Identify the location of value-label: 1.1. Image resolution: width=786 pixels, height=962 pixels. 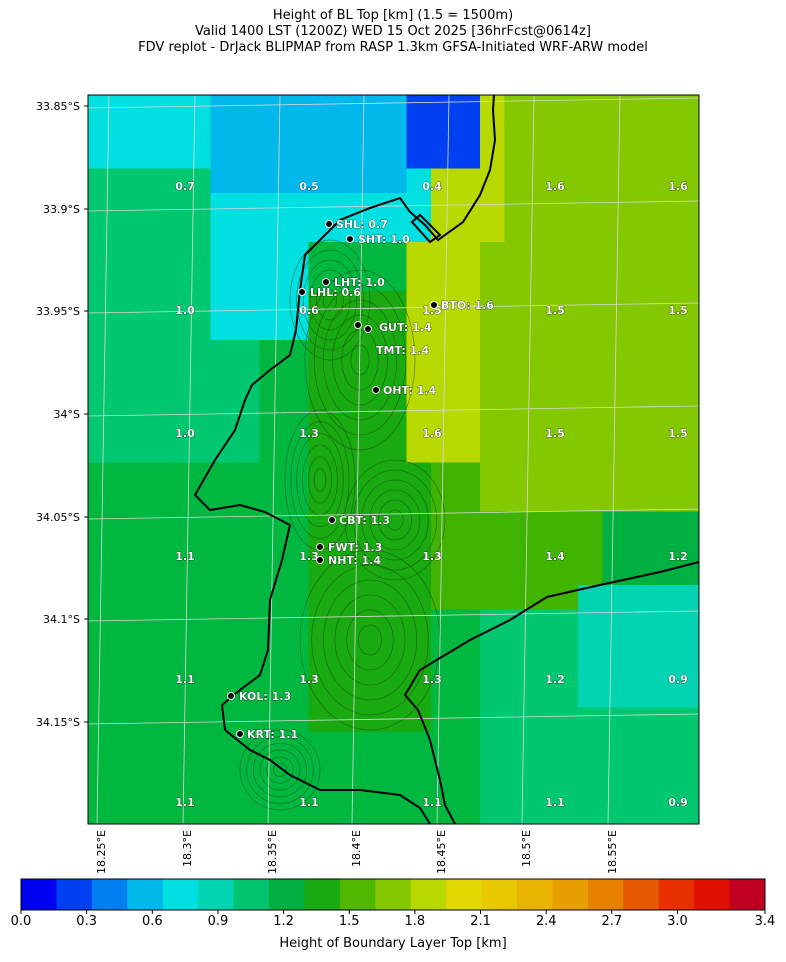
(185, 556).